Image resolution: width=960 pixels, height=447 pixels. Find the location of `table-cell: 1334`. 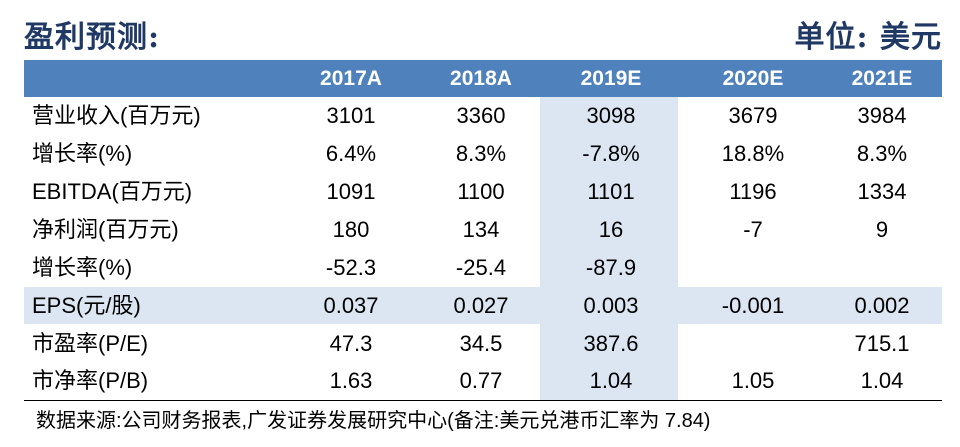

table-cell: 1334 is located at coordinates (882, 191).